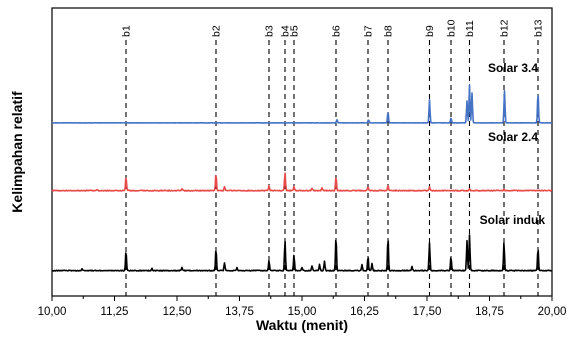  I want to click on x-tick-label: 20,00, so click(552, 312).